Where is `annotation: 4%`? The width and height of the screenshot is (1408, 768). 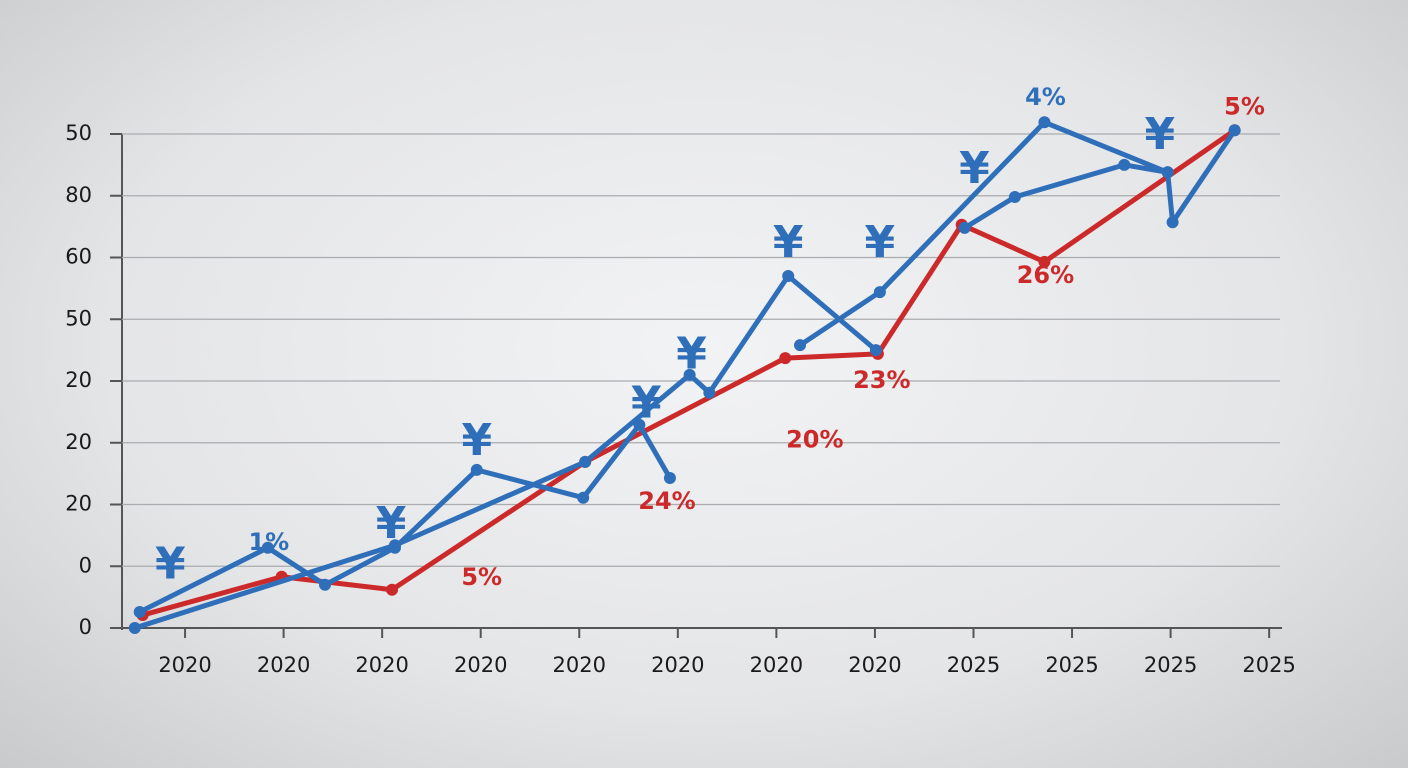
annotation: 4% is located at coordinates (1045, 97).